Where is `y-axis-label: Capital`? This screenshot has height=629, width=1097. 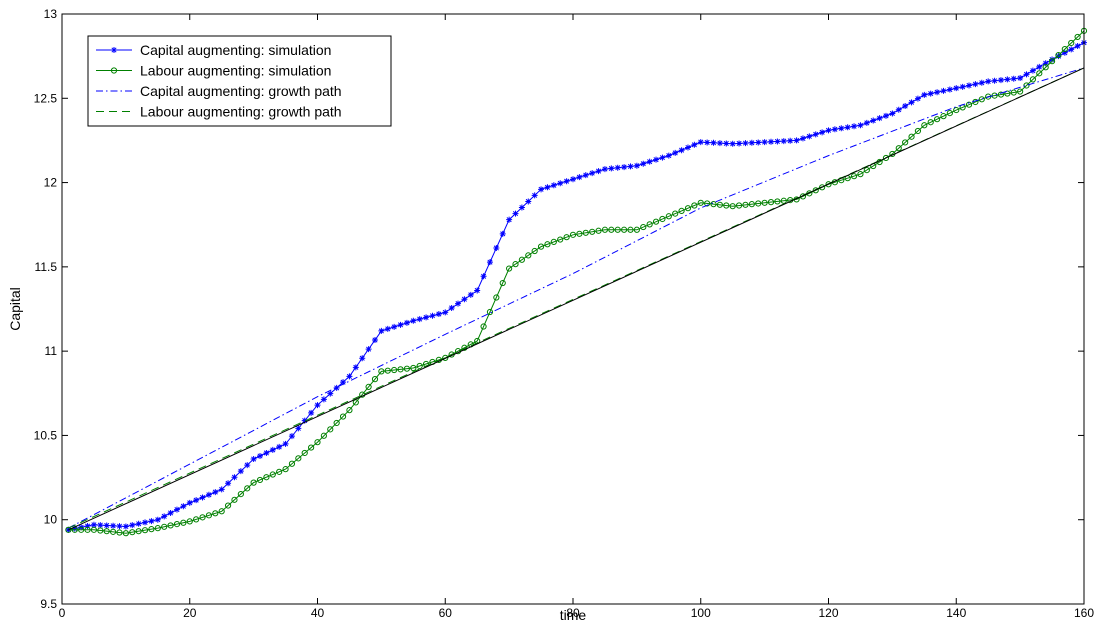 y-axis-label: Capital is located at coordinates (15, 309).